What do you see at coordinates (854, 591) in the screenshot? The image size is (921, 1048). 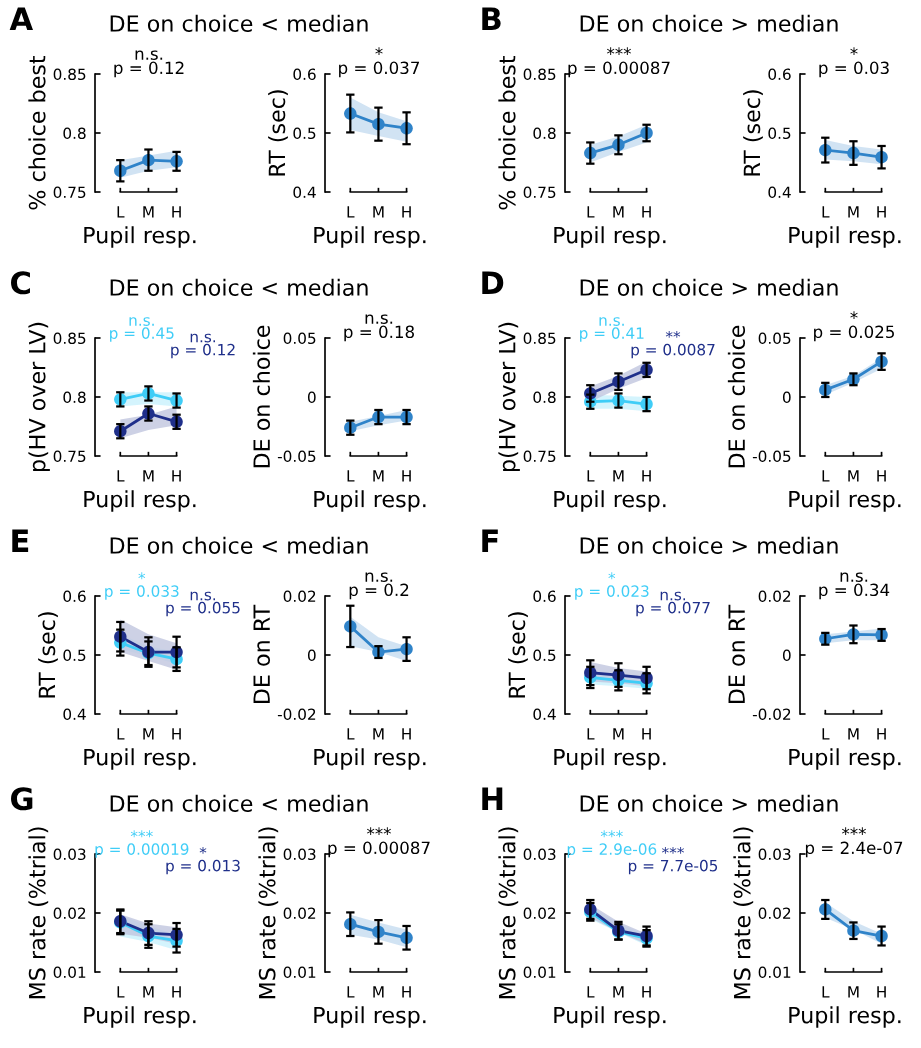 I see `annotation: p = 0.34` at bounding box center [854, 591].